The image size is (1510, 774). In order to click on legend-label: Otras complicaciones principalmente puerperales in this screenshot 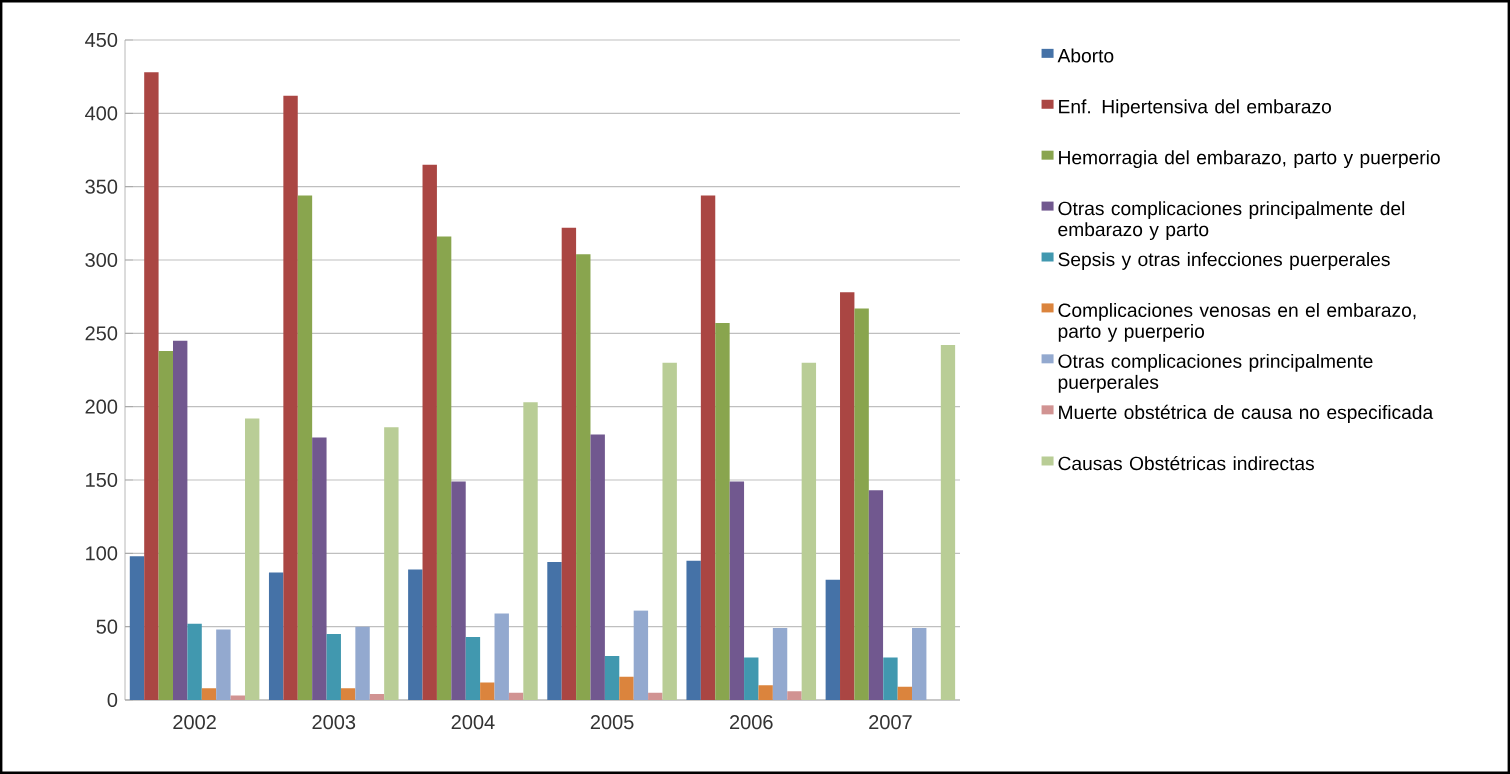, I will do `click(1215, 373)`.